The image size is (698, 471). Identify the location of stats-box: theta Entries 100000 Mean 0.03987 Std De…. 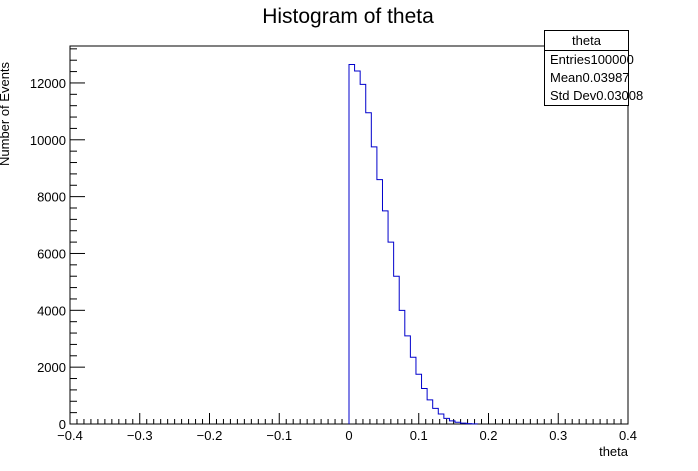
(593, 68).